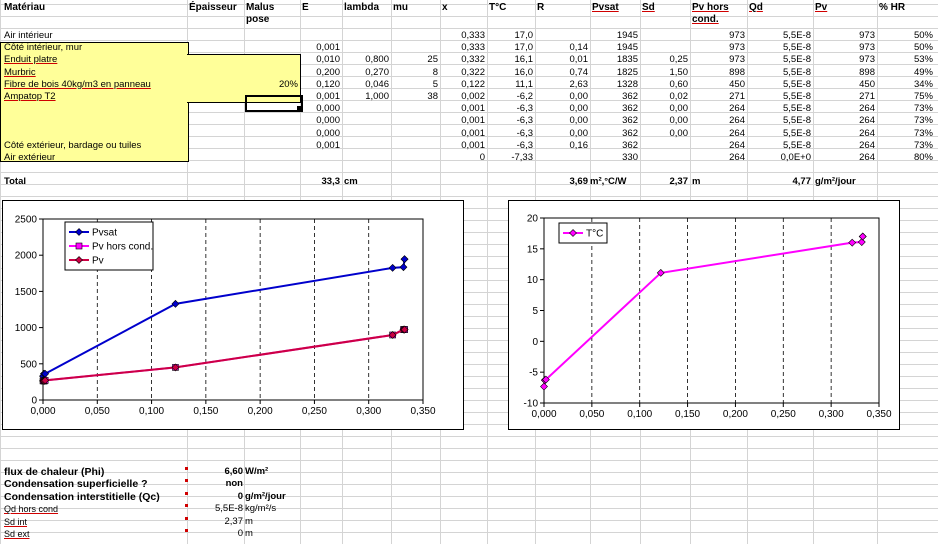  What do you see at coordinates (802, 181) in the screenshot?
I see `total-pv-value: 4,77` at bounding box center [802, 181].